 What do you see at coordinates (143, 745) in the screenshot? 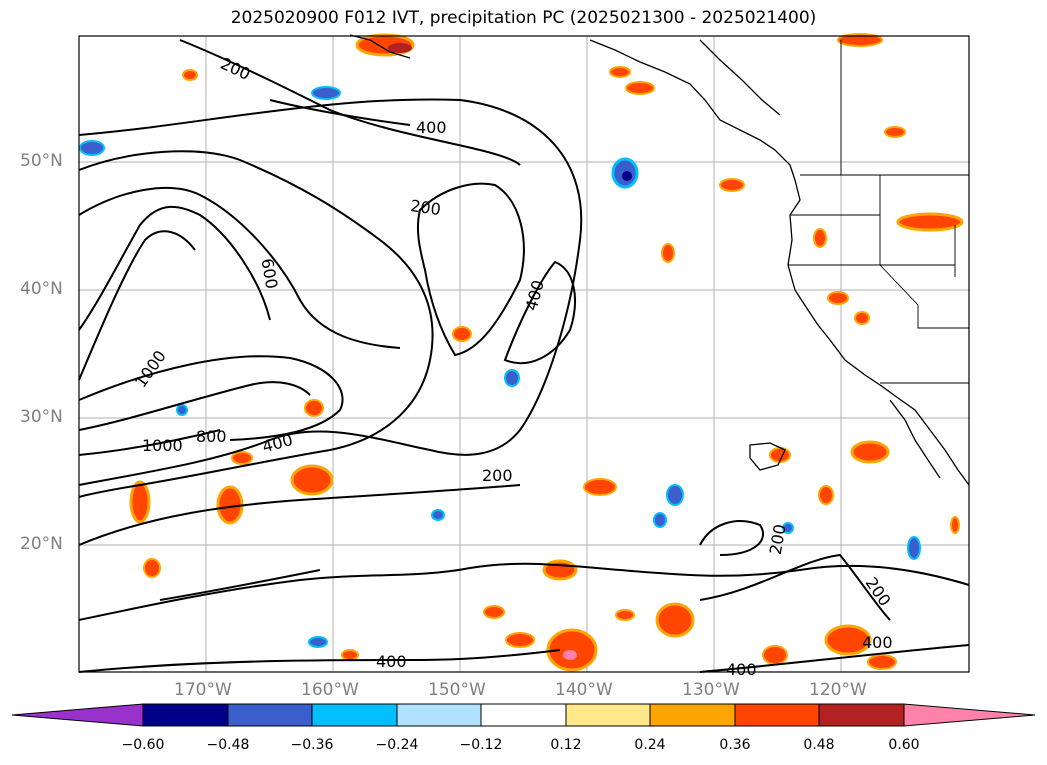
I see `colorbar-tick-label: −0.60` at bounding box center [143, 745].